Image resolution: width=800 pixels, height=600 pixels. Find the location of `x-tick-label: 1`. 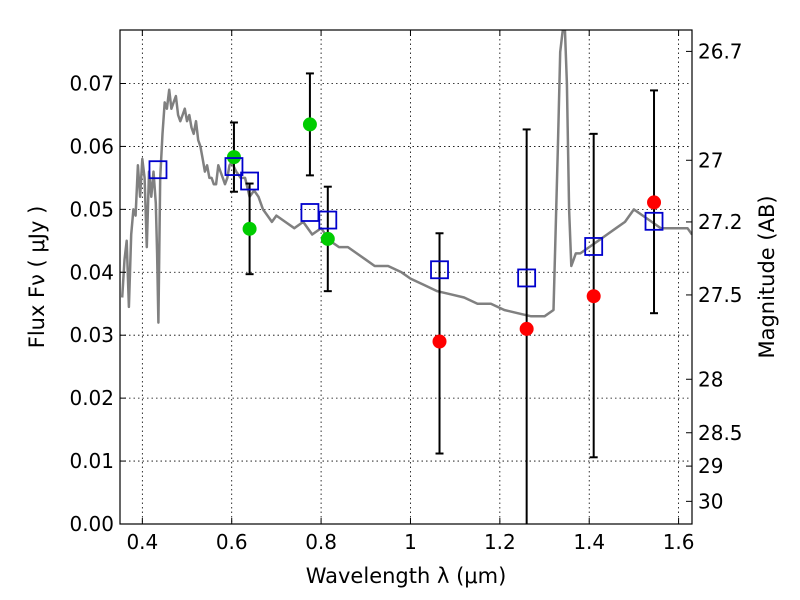

x-tick-label: 1 is located at coordinates (410, 542).